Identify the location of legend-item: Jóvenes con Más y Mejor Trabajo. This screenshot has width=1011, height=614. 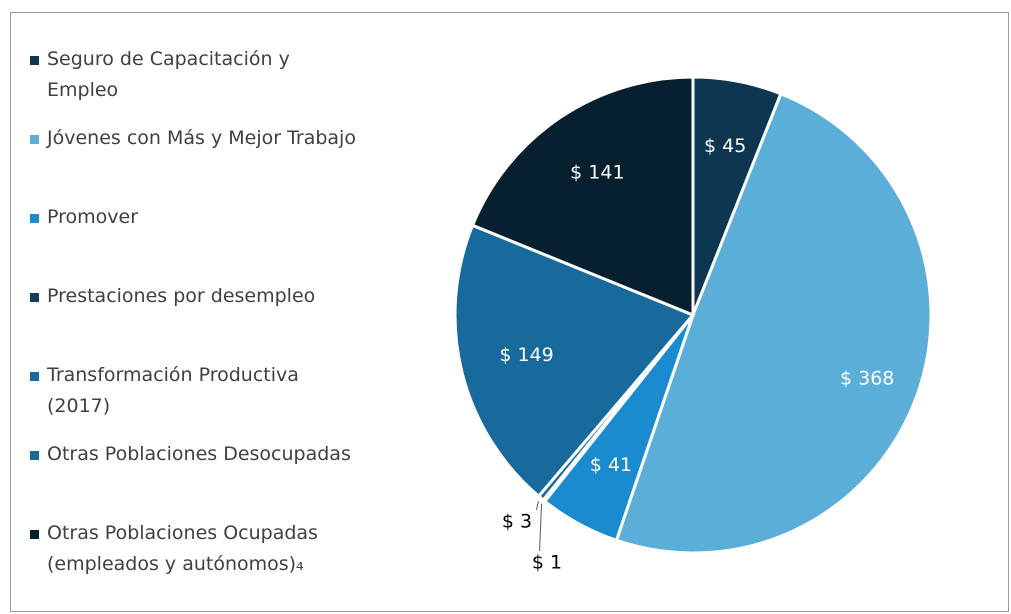
(195, 162).